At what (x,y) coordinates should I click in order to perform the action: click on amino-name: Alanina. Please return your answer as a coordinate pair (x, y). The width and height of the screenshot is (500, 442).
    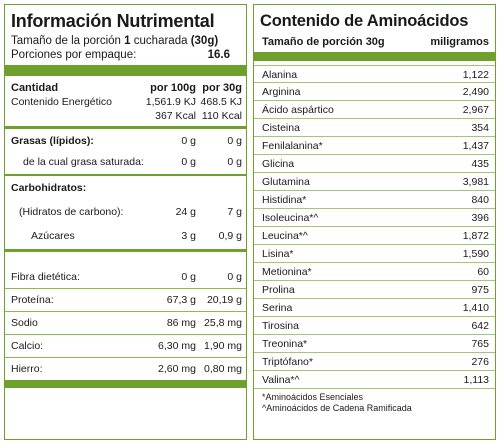
    Looking at the image, I should click on (280, 75).